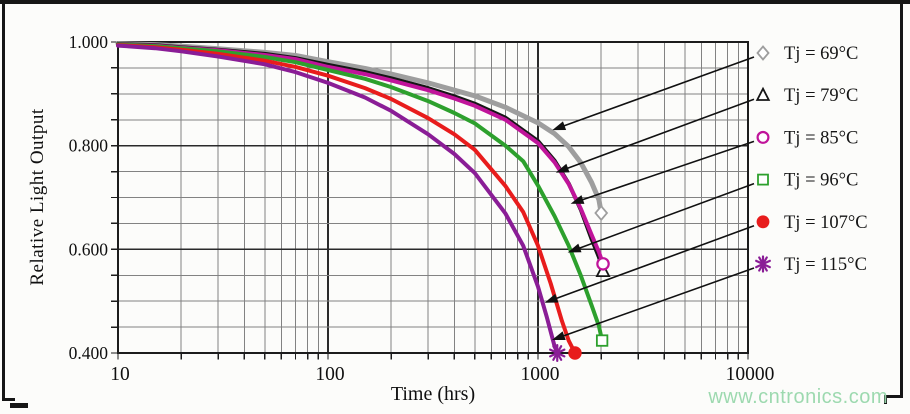 Image resolution: width=910 pixels, height=414 pixels. Describe the element at coordinates (580, 283) in the screenshot. I see `series-end-markers` at that location.